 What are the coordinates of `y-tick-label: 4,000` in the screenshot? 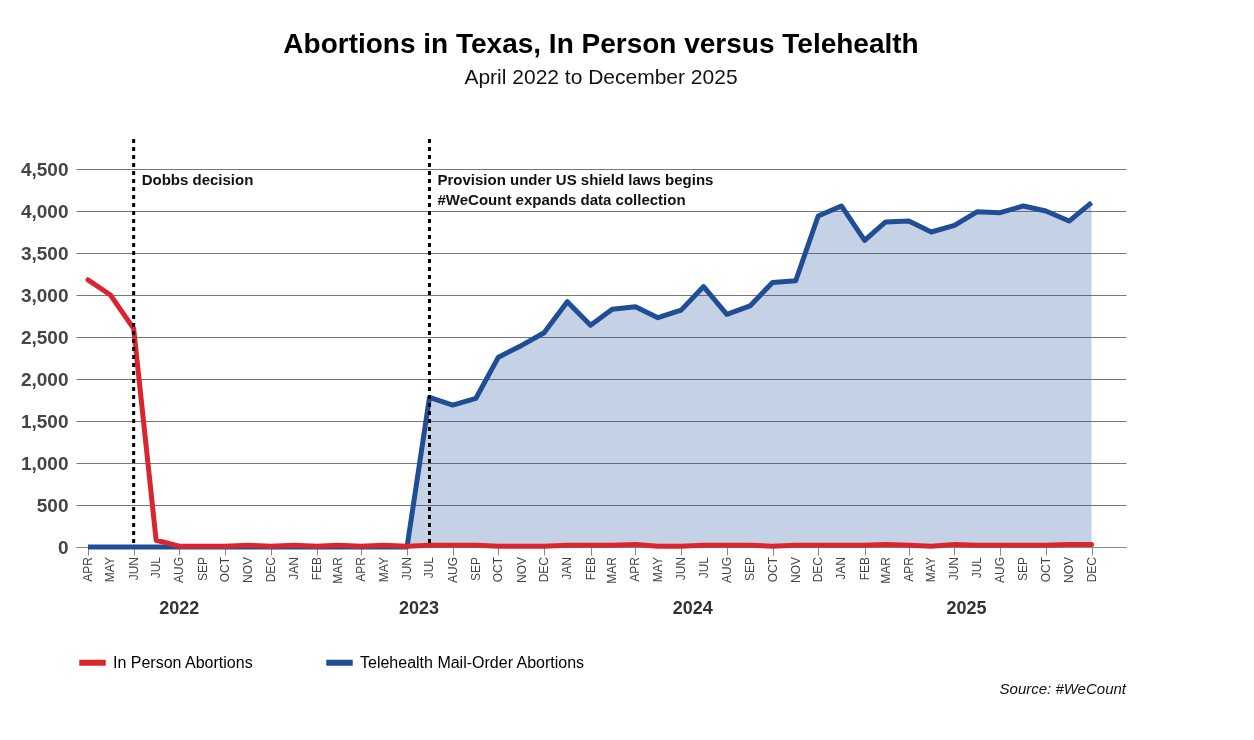 It's located at (44, 211).